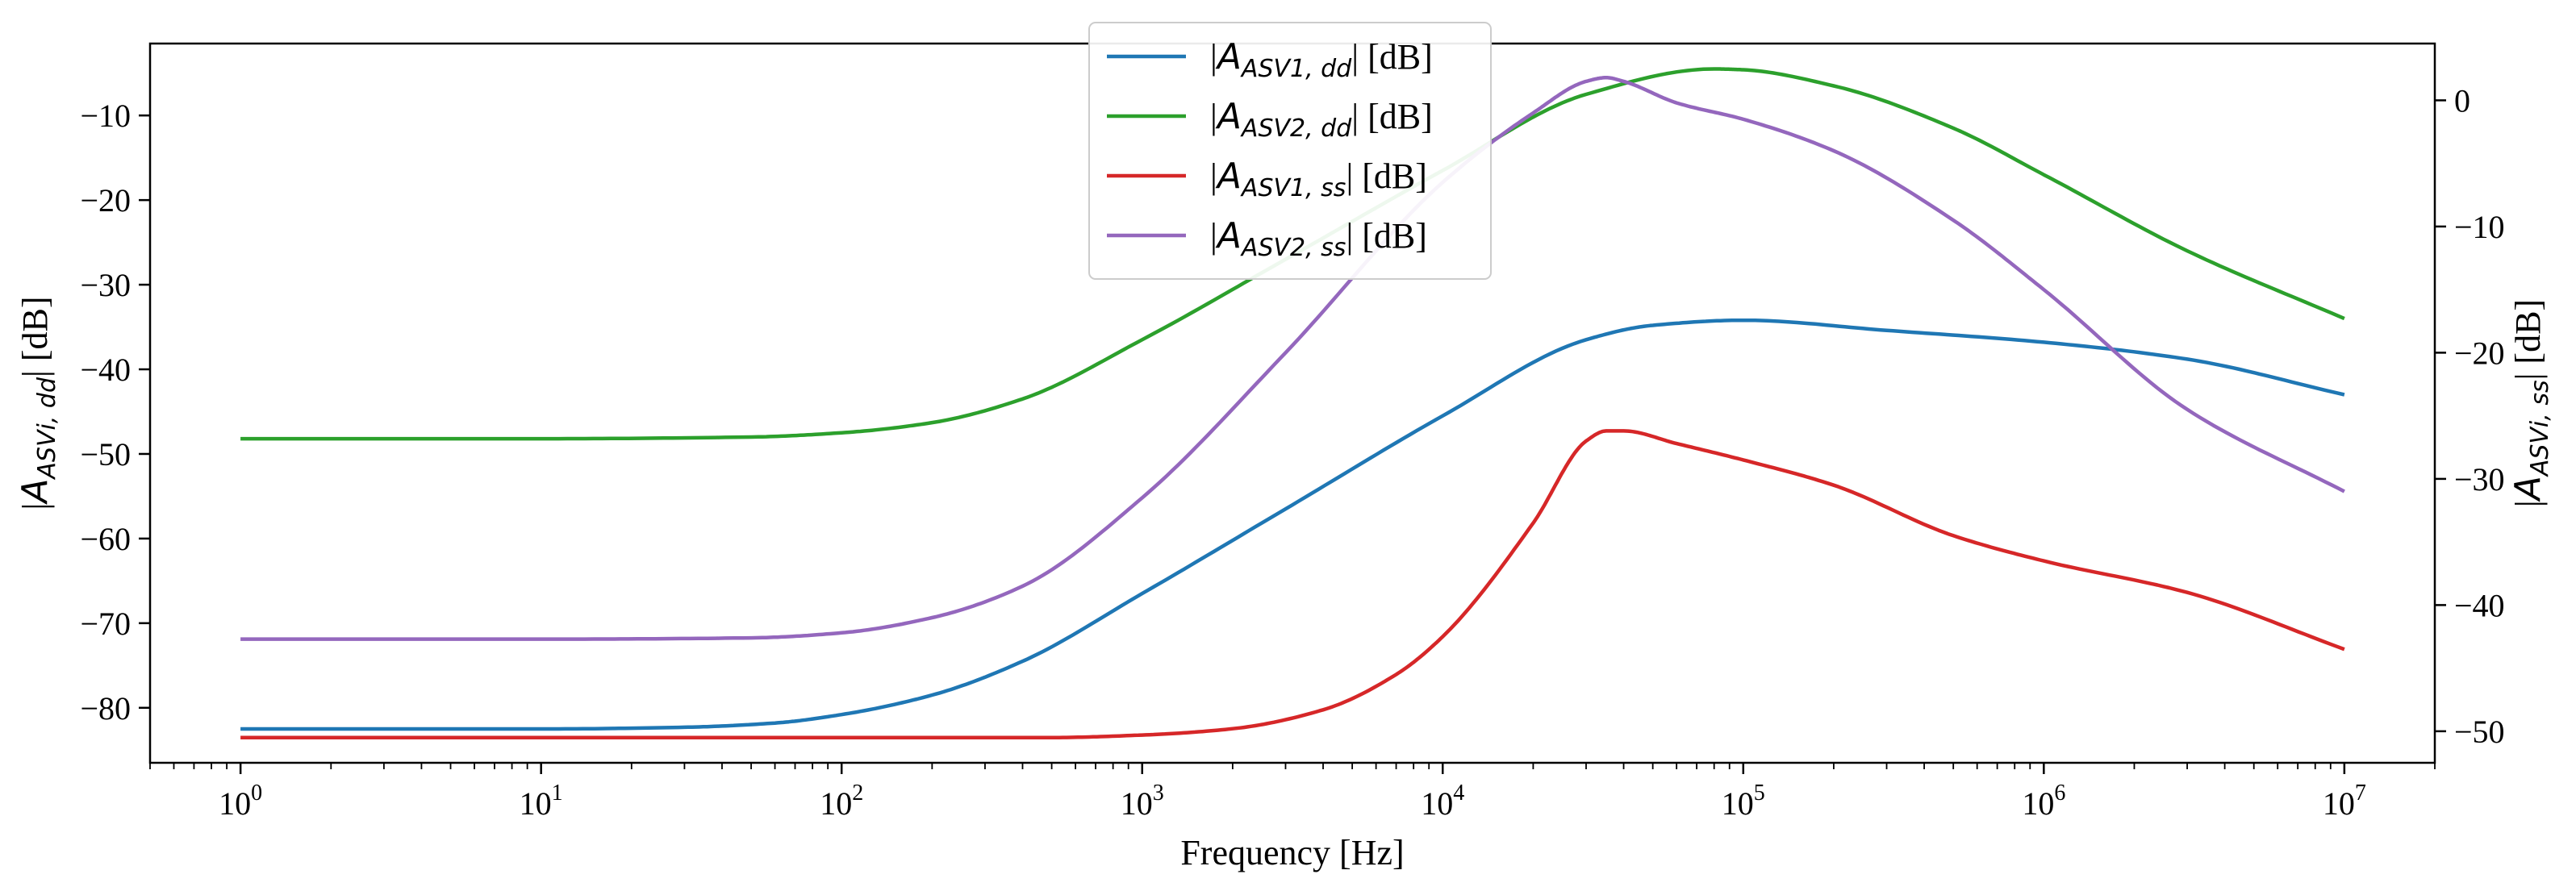  What do you see at coordinates (1292, 852) in the screenshot?
I see `x-axis-label: Frequency [Hz]` at bounding box center [1292, 852].